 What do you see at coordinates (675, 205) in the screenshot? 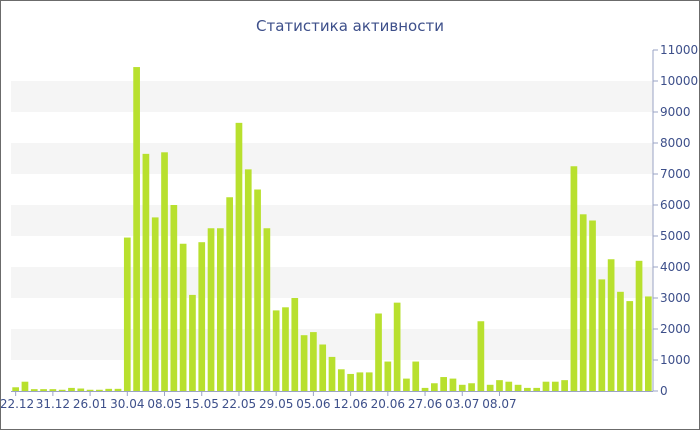
I see `y-tick-label: 6000` at bounding box center [675, 205].